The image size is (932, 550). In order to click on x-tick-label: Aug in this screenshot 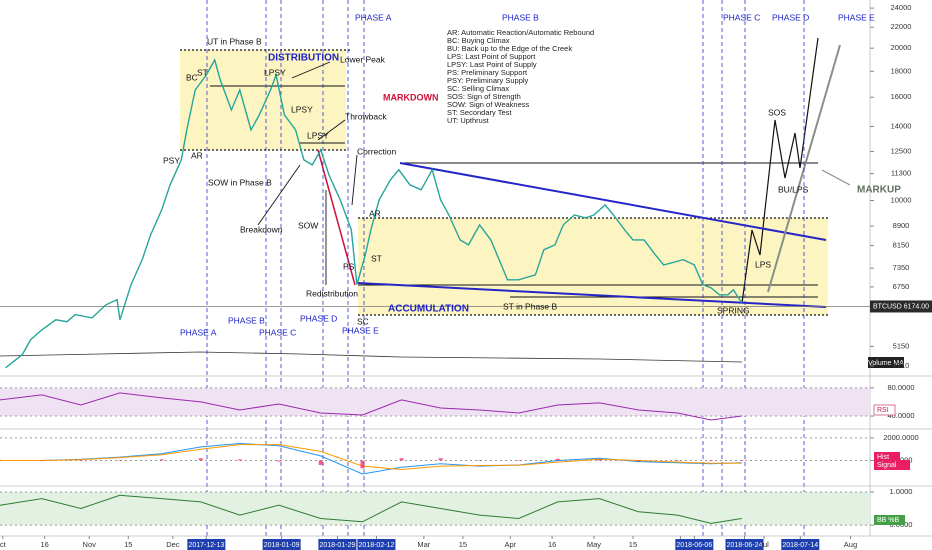, I will do `click(850, 544)`.